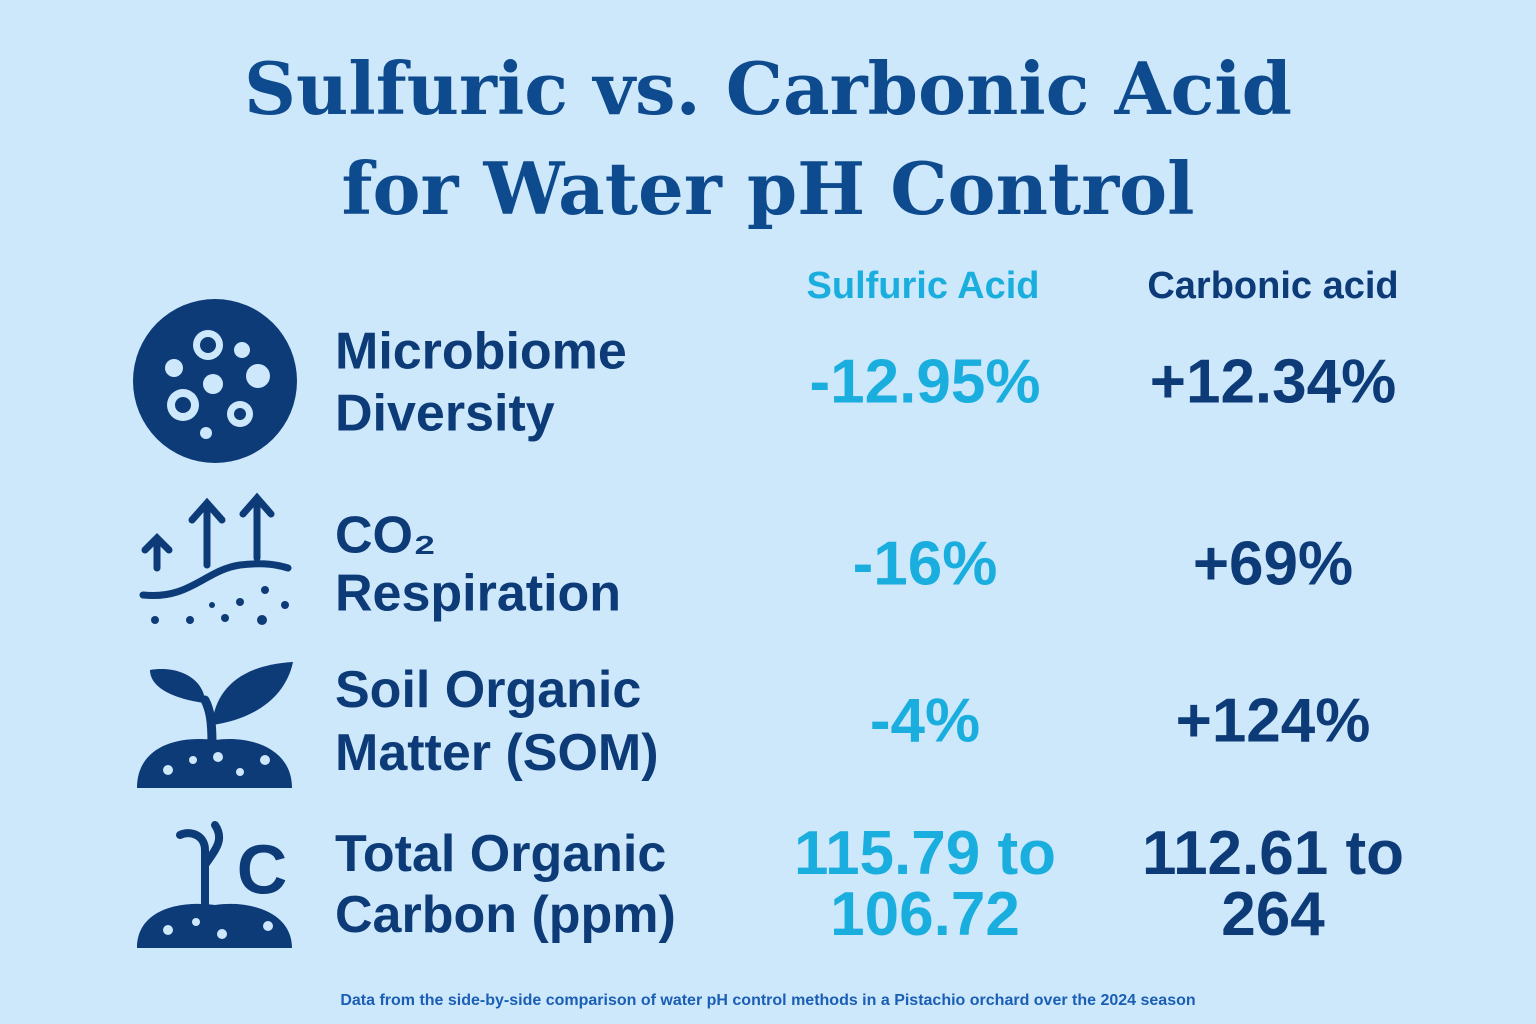 The width and height of the screenshot is (1536, 1024). I want to click on soil-icon, so click(215, 725).